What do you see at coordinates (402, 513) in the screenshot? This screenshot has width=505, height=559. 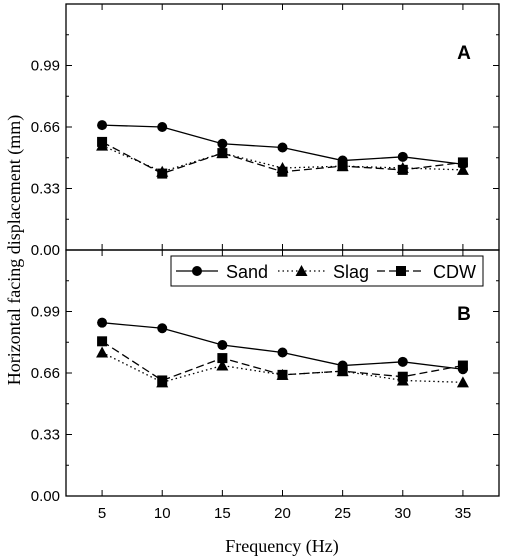 I see `x-tick-label: 30` at bounding box center [402, 513].